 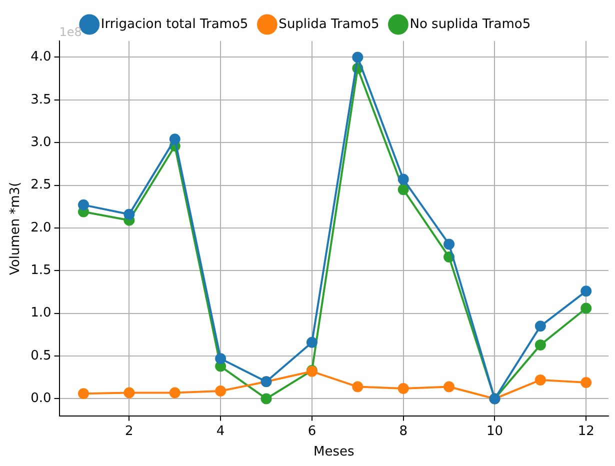 What do you see at coordinates (41, 100) in the screenshot?
I see `y-tick-label: 3.5` at bounding box center [41, 100].